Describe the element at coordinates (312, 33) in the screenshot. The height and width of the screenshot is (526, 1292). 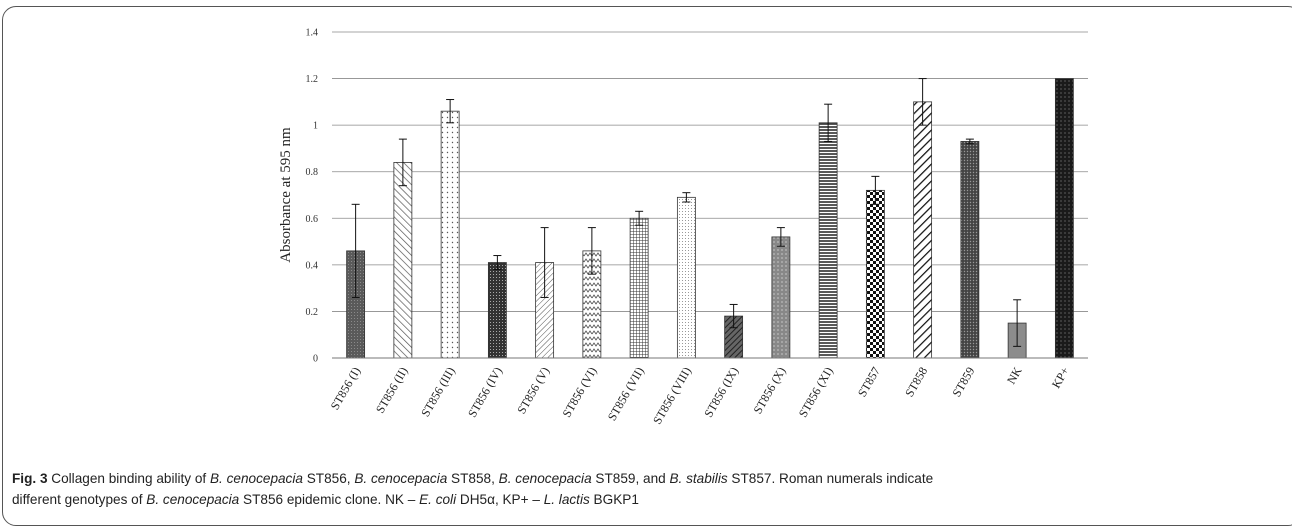
I see `y-tick-label: 1.4` at that location.